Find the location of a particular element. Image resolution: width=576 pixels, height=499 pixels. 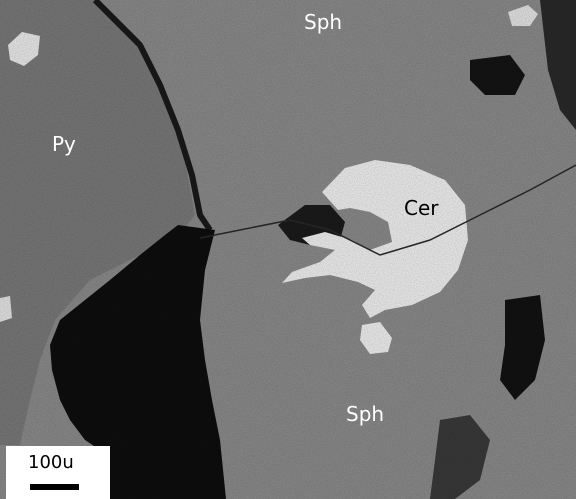

label-py: Py is located at coordinates (64, 144).